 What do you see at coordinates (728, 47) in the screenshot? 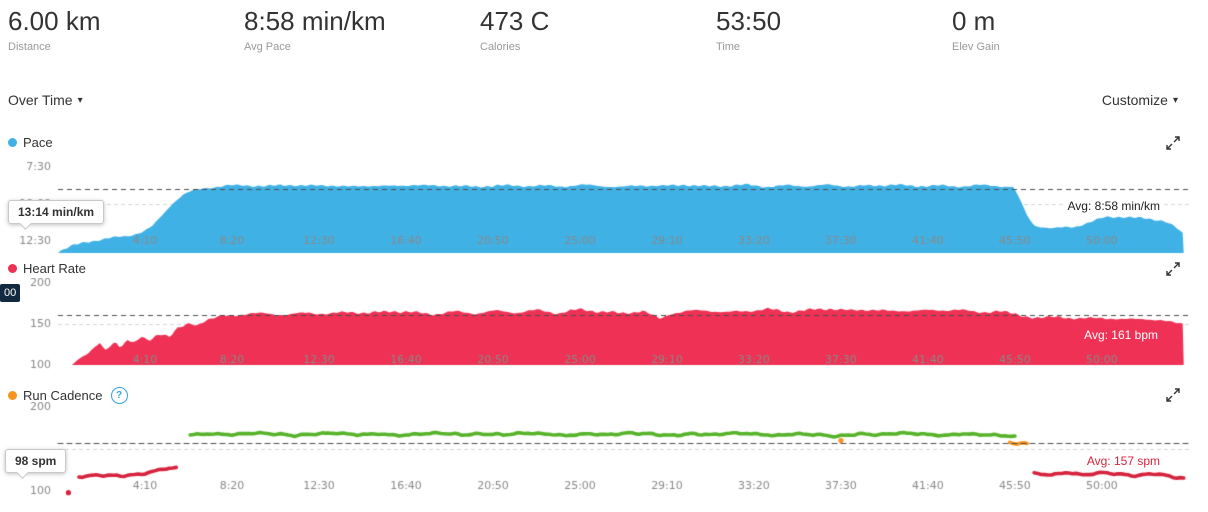
I see `stat-time-label: Time` at bounding box center [728, 47].